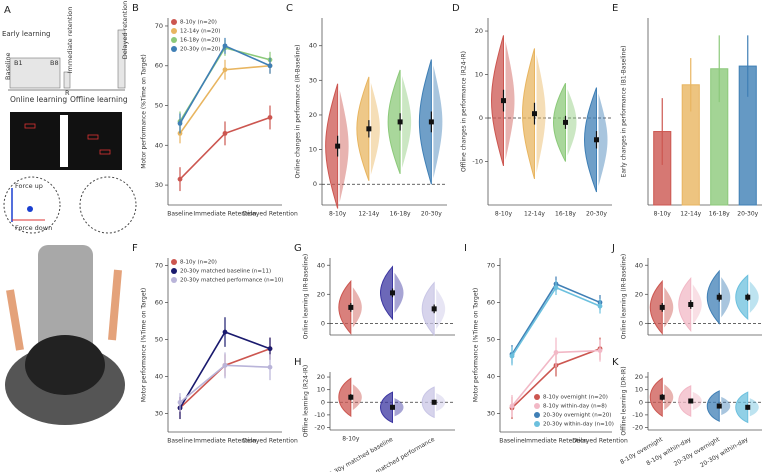  I want to click on legend-label: 12-14y (n=20), so click(200, 32).